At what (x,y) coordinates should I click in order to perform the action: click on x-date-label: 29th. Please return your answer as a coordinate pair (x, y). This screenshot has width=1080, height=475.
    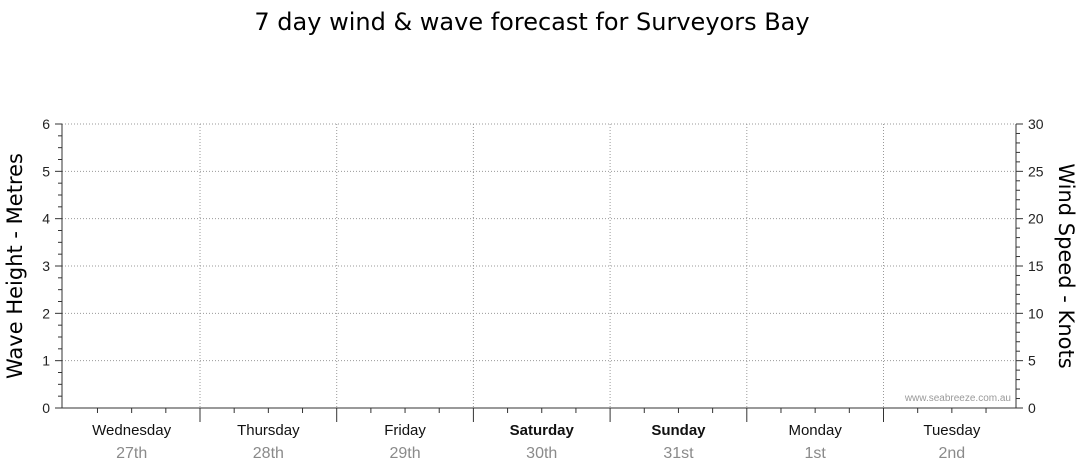
    Looking at the image, I should click on (404, 453).